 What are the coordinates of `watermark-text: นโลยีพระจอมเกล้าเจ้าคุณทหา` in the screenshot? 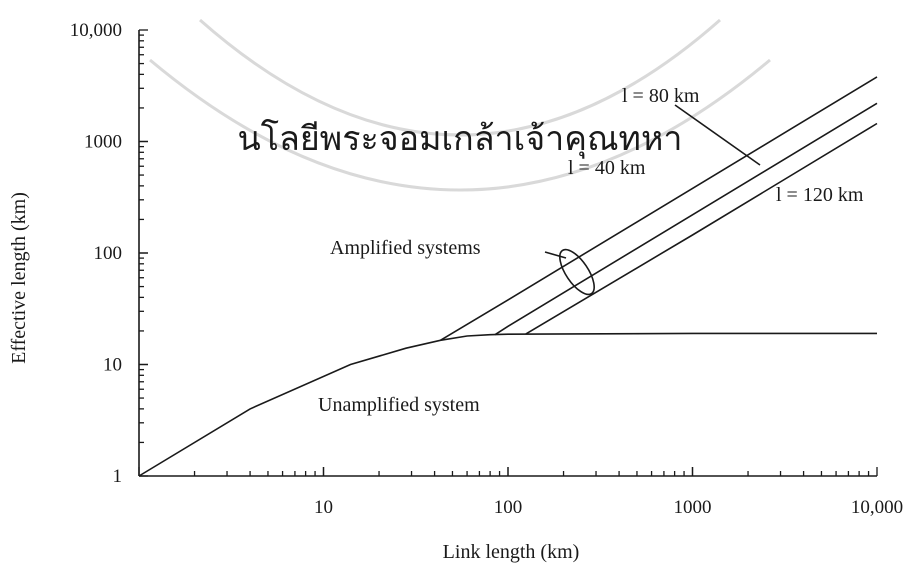 It's located at (460, 139).